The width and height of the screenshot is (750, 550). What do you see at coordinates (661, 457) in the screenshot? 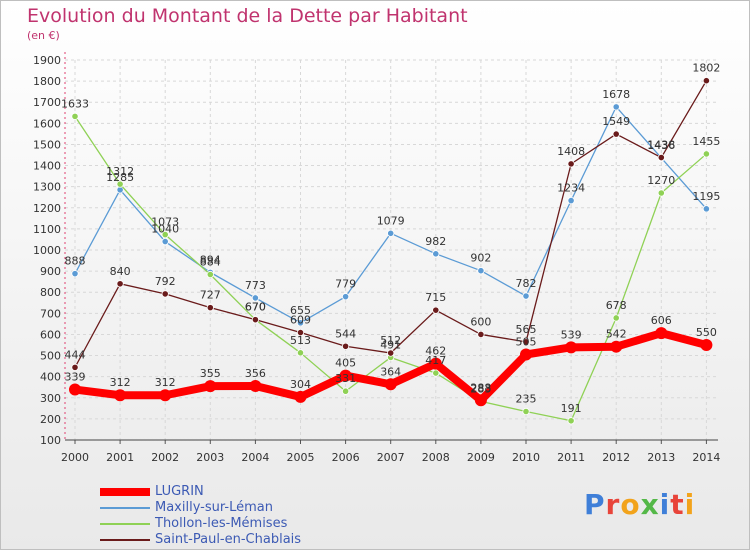
I see `x-tick-label: 2013` at bounding box center [661, 457].